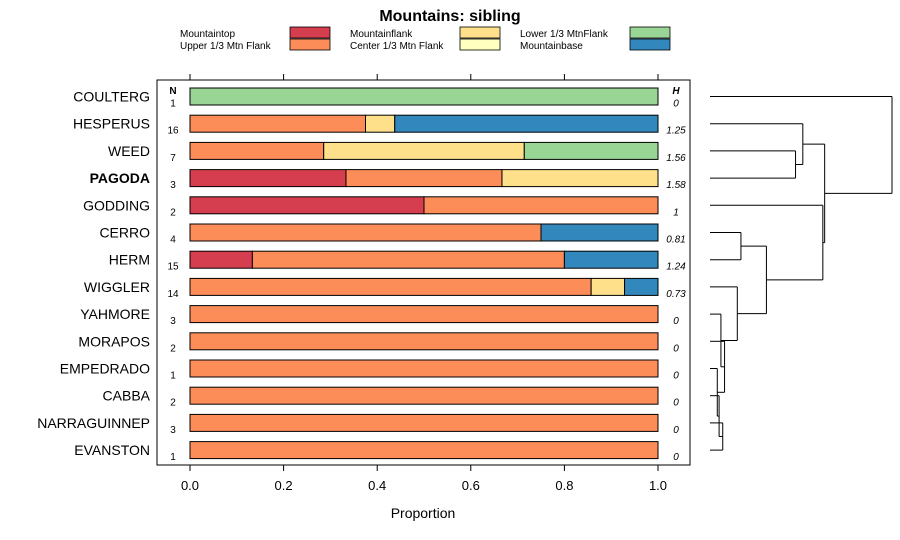 The height and width of the screenshot is (540, 900). I want to click on category-label: YAHMORE, so click(115, 314).